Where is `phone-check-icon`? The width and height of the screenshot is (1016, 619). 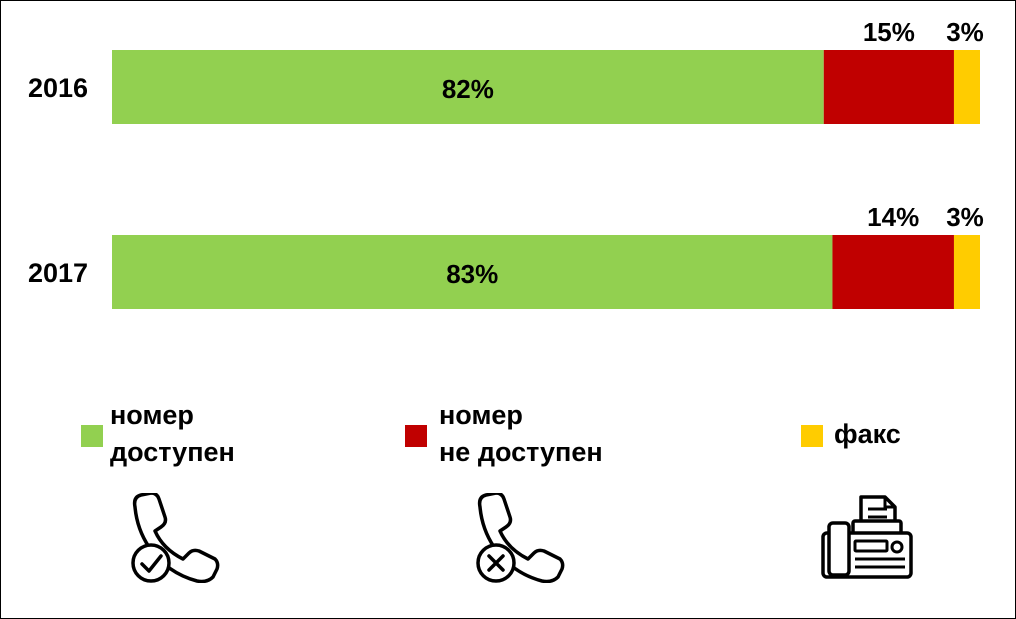
phone-check-icon is located at coordinates (175, 538).